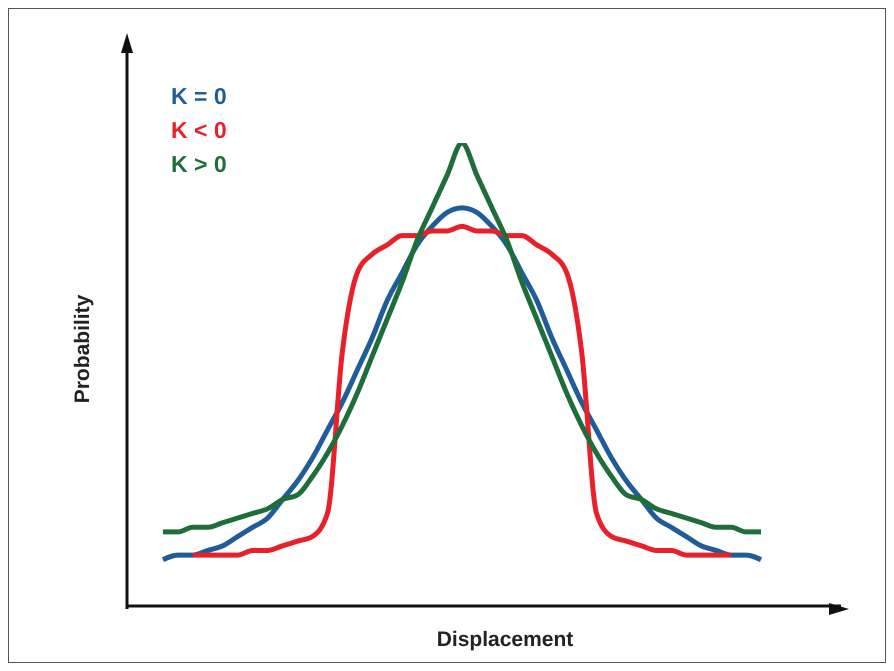 This screenshot has height=671, width=894. Describe the element at coordinates (199, 96) in the screenshot. I see `text: K = 0` at that location.